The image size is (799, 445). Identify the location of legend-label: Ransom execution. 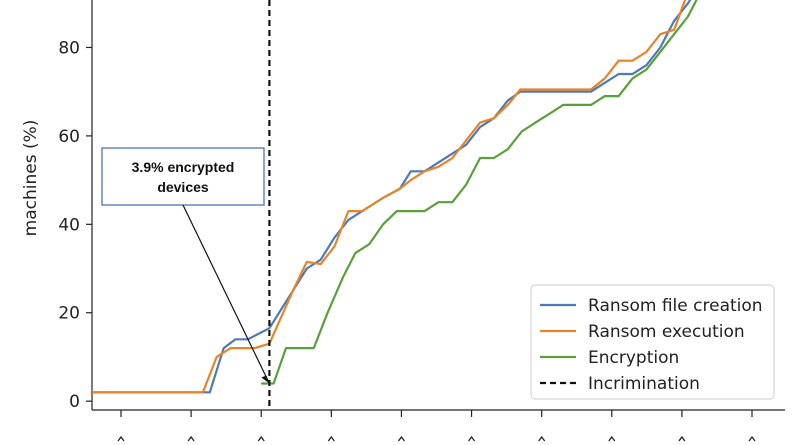
(666, 332).